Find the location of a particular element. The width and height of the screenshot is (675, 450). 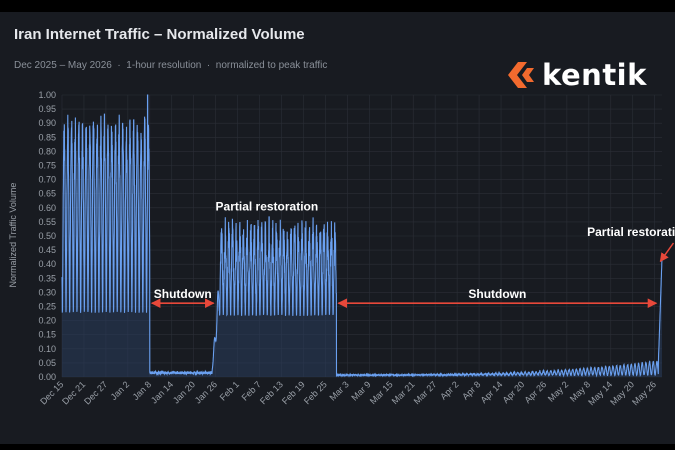

x-tick-label: Dec 27 is located at coordinates (95, 392).